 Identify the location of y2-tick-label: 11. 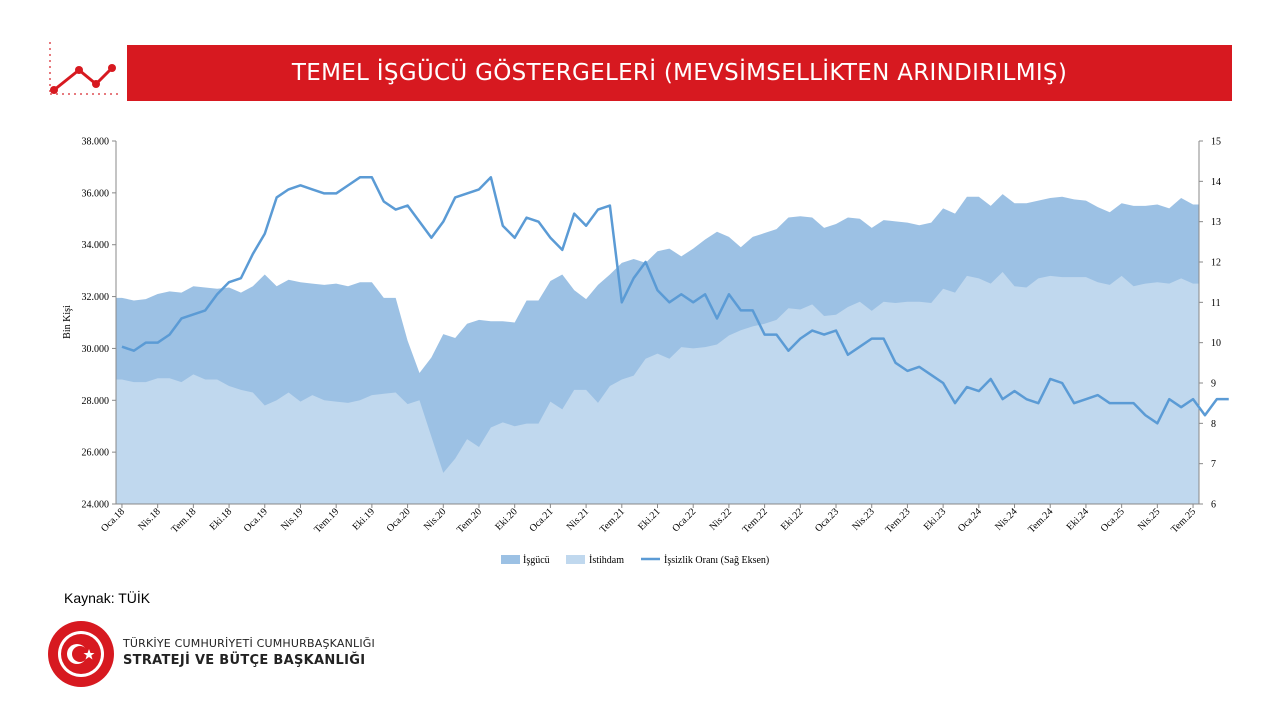
(1216, 303).